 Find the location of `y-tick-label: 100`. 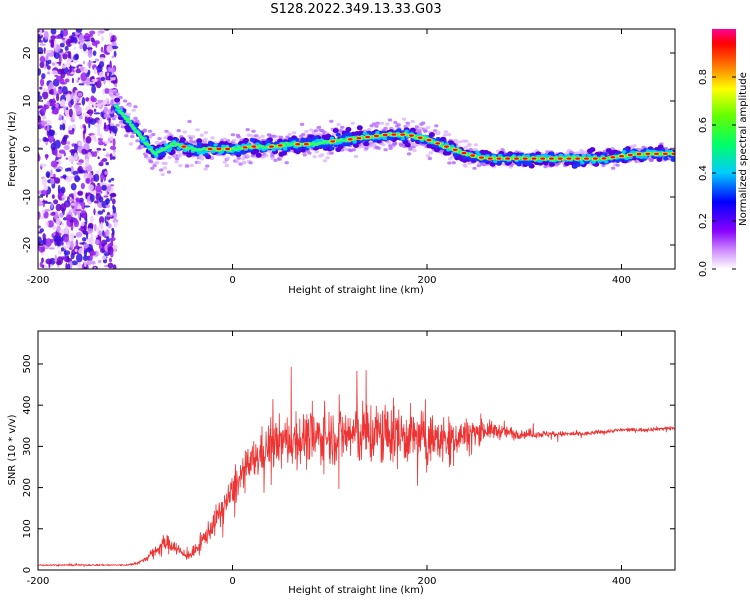

y-tick-label: 100 is located at coordinates (27, 528).